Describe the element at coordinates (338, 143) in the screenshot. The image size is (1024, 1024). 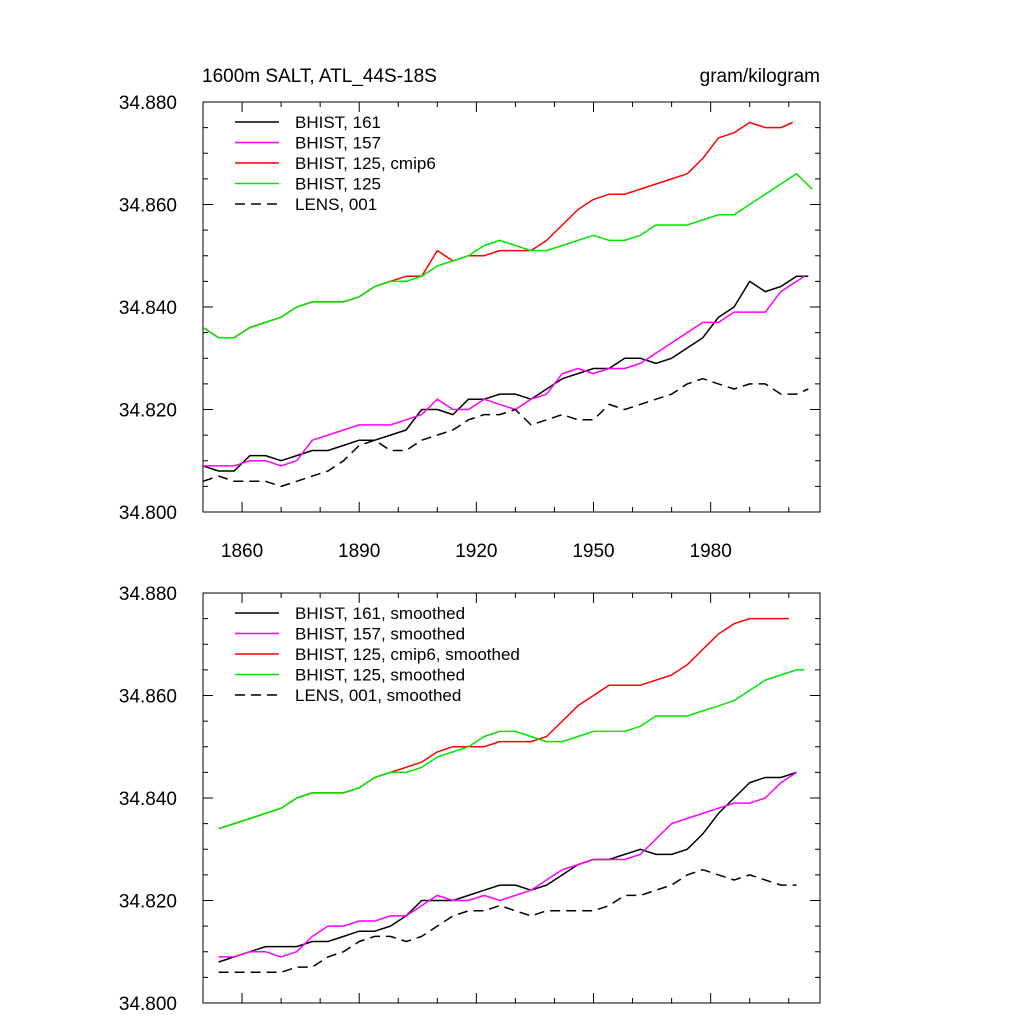
I see `legend-label: BHIST, 157` at that location.